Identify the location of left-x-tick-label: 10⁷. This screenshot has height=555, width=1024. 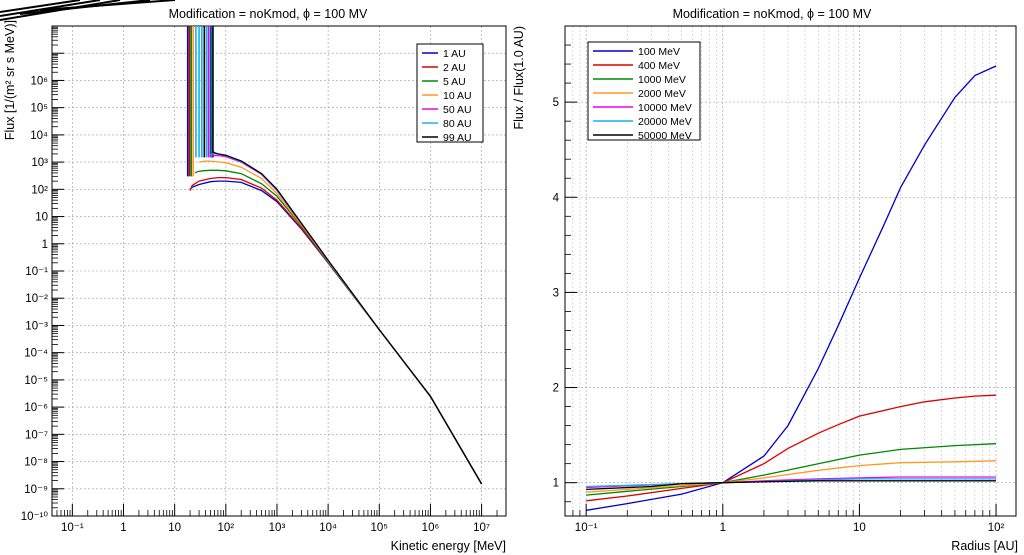
(481, 528).